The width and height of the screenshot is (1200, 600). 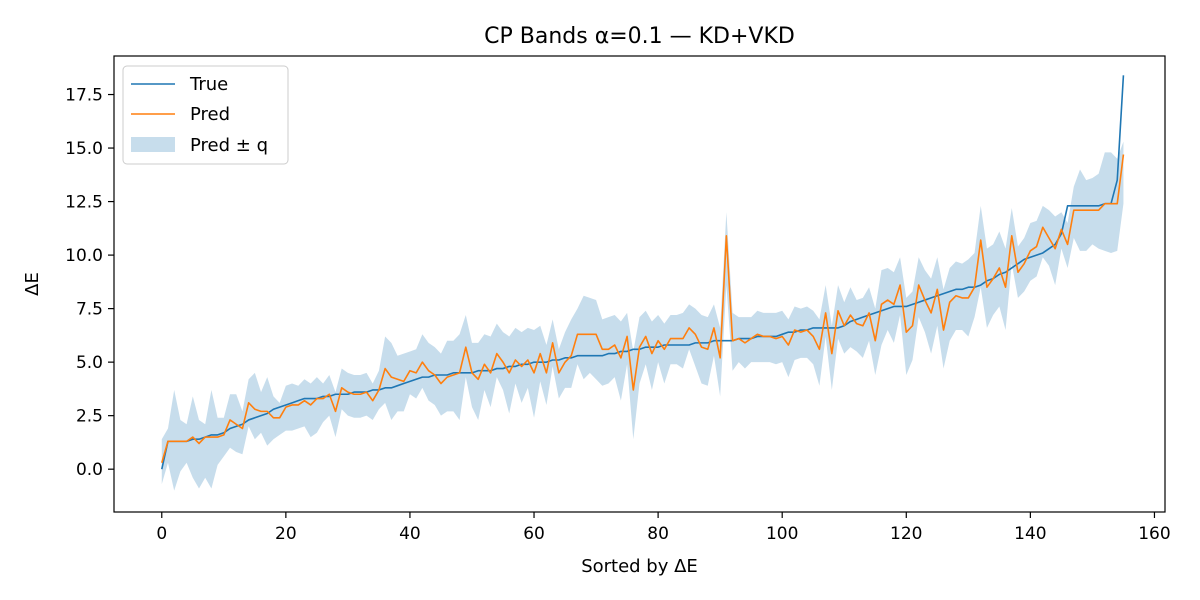 What do you see at coordinates (210, 114) in the screenshot?
I see `legend-pred-label: Pred` at bounding box center [210, 114].